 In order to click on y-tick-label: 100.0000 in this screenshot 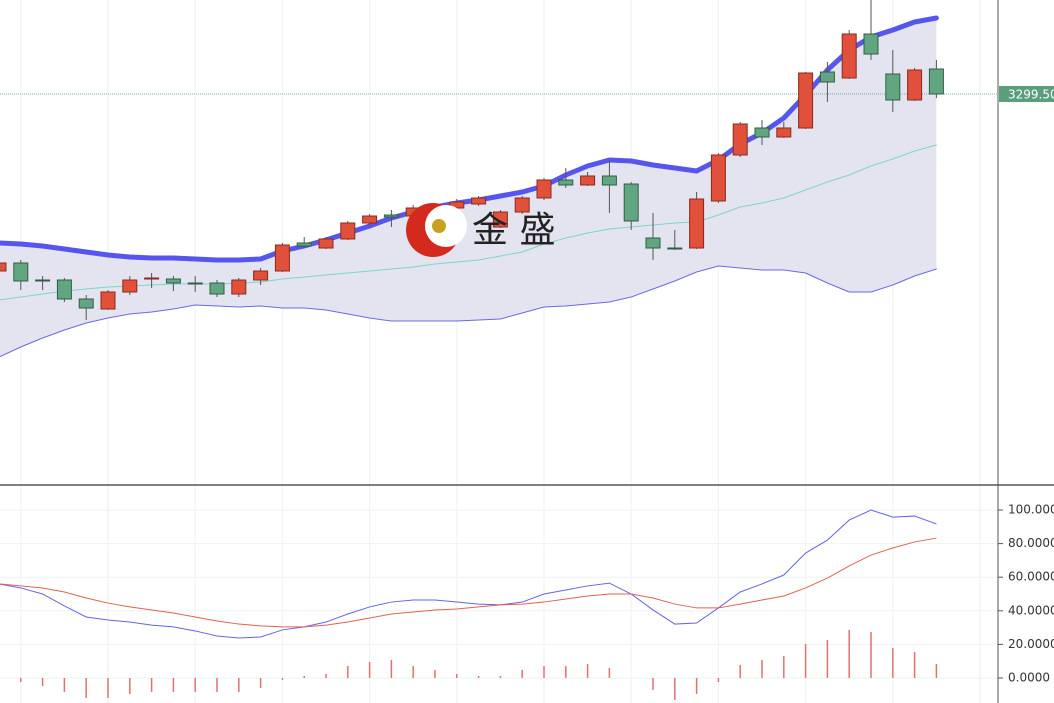, I will do `click(1031, 510)`.